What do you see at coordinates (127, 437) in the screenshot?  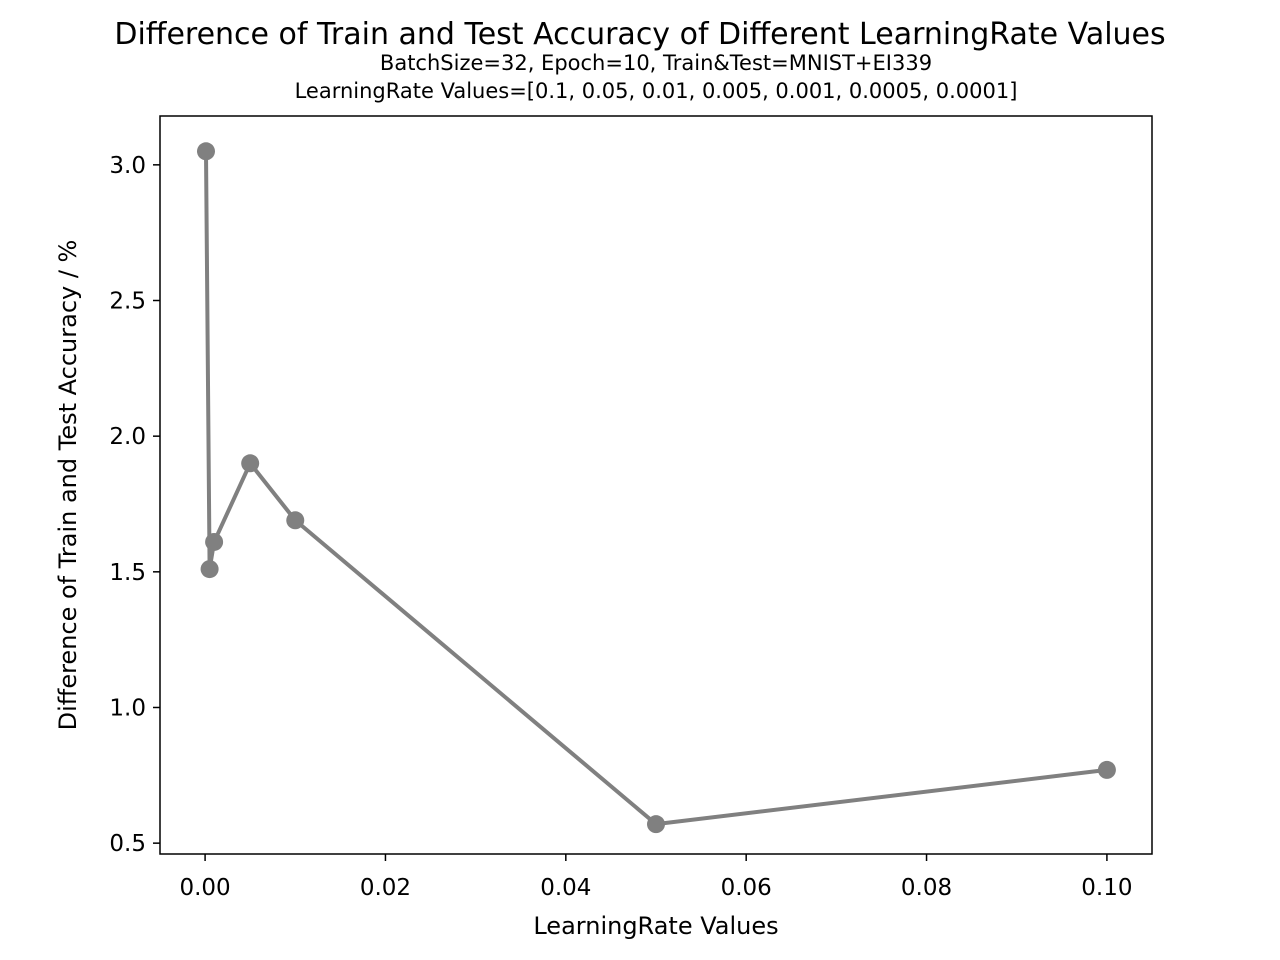 I see `y-tick-label: 2.0` at bounding box center [127, 437].